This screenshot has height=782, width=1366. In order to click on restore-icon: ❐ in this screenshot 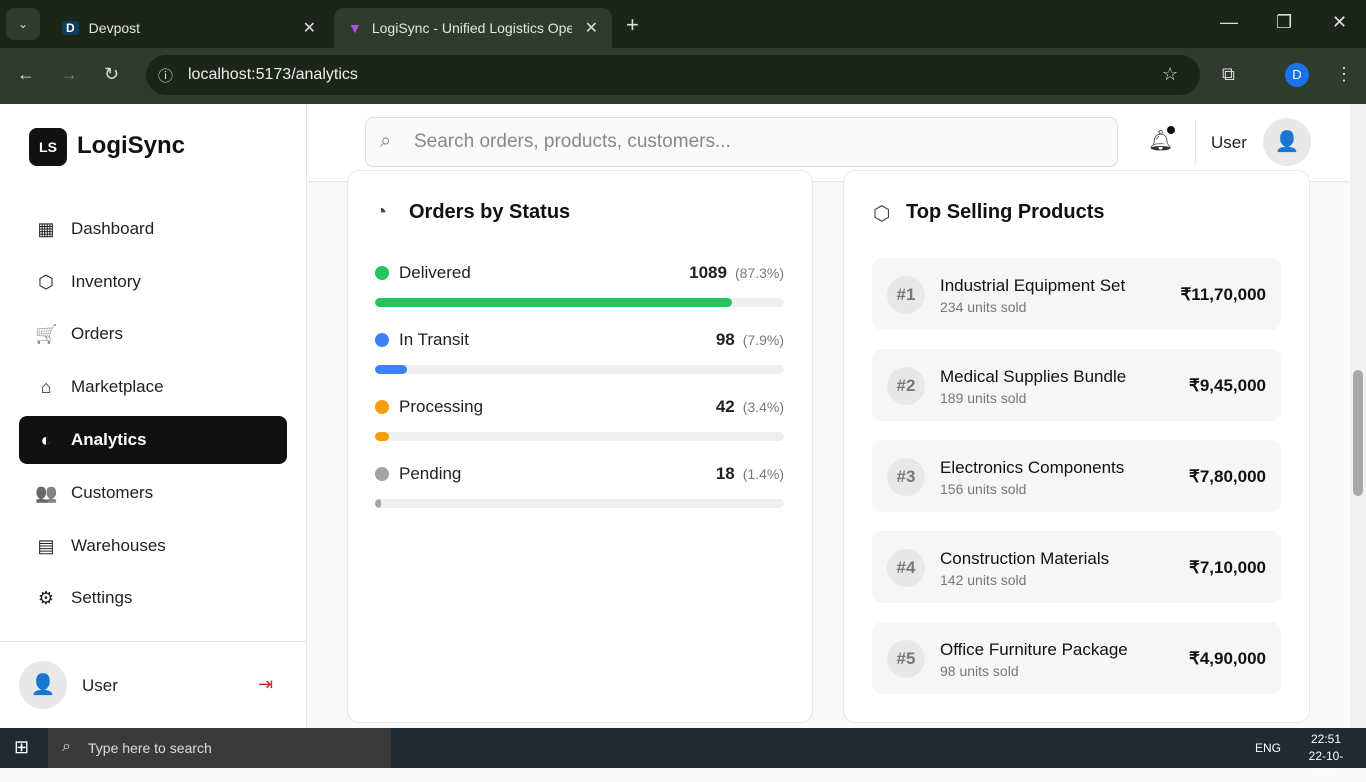, I will do `click(1284, 22)`.